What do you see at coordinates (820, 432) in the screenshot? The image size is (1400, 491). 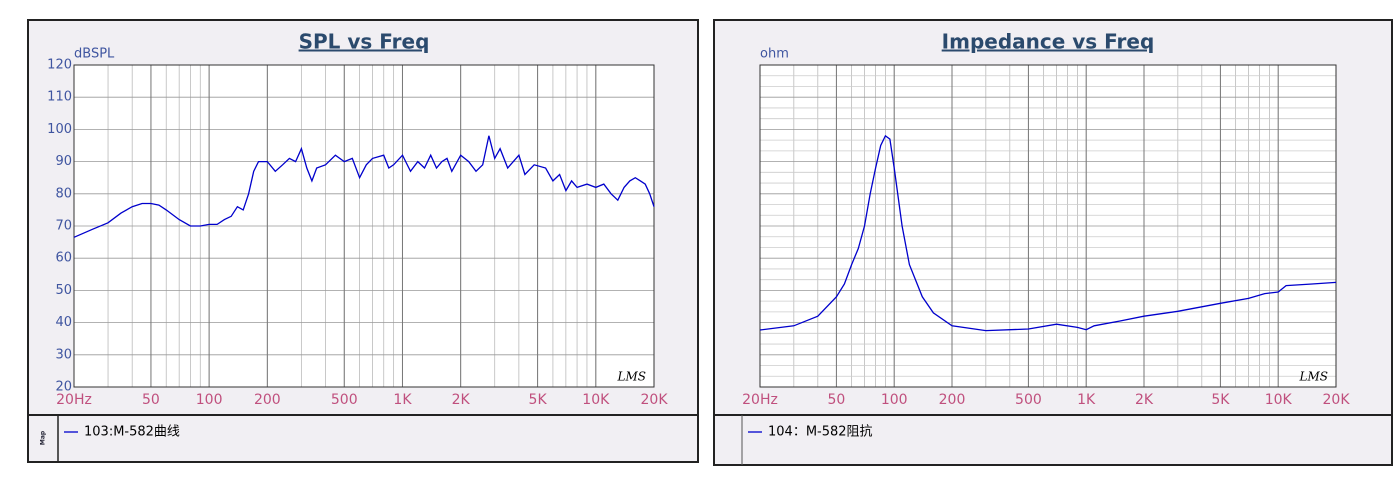 I see `legend-label: 104：M-582阻抗` at bounding box center [820, 432].